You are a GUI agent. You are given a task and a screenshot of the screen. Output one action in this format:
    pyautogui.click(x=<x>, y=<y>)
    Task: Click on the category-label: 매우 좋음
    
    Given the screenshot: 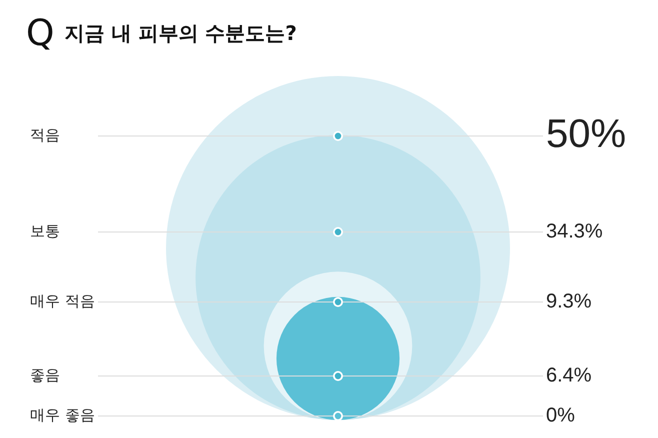 What is the action you would take?
    pyautogui.click(x=62, y=415)
    